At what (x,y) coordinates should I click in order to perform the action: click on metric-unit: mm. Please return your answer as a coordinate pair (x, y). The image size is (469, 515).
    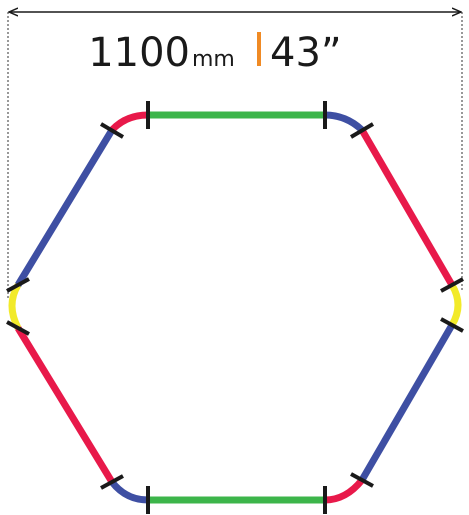
    Looking at the image, I should click on (213, 59).